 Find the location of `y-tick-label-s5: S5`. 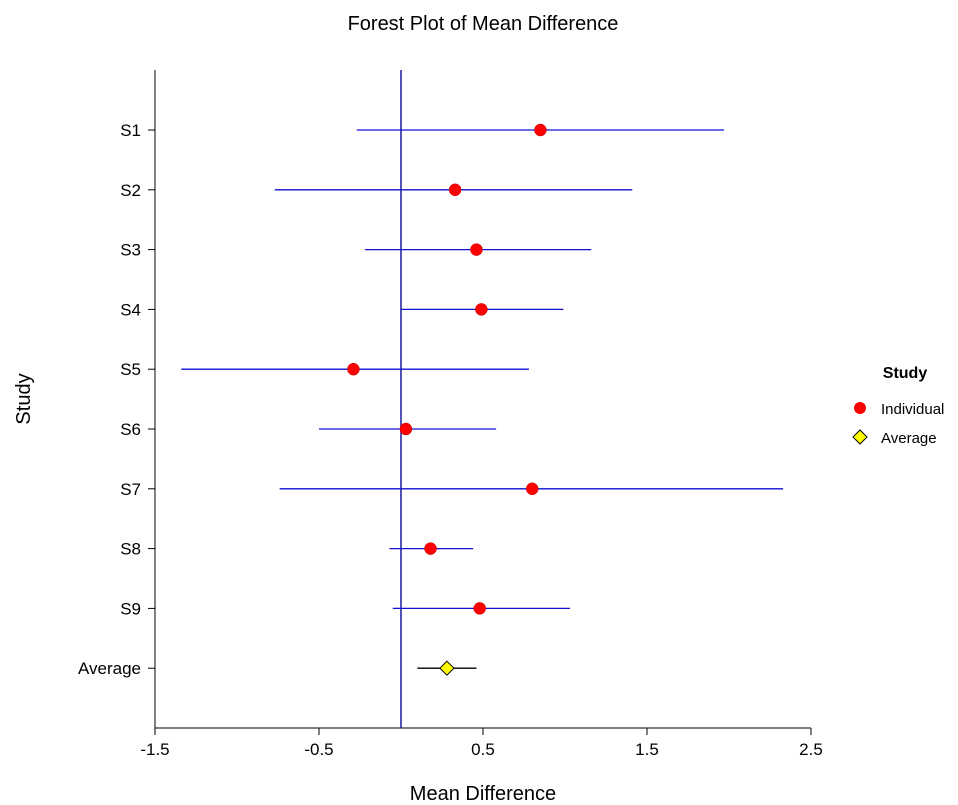

y-tick-label-s5: S5 is located at coordinates (130, 369).